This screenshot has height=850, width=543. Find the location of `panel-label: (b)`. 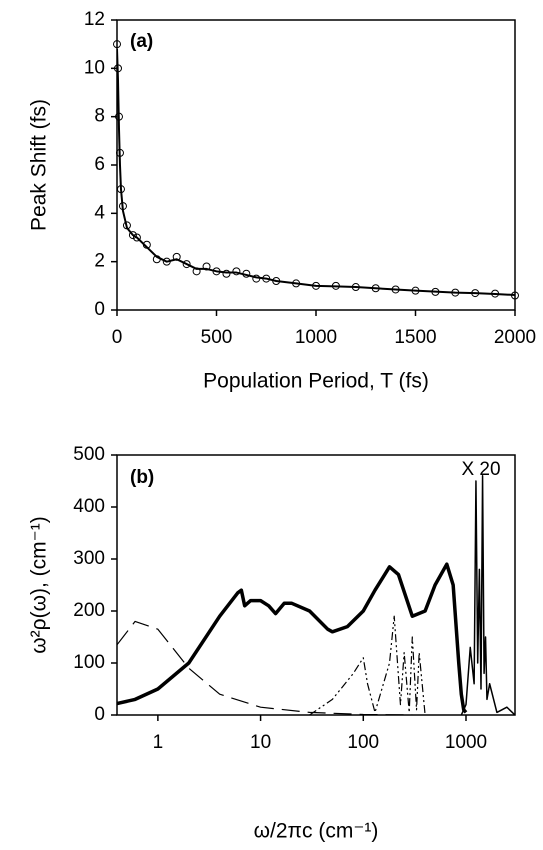

panel-label: (b) is located at coordinates (142, 477).